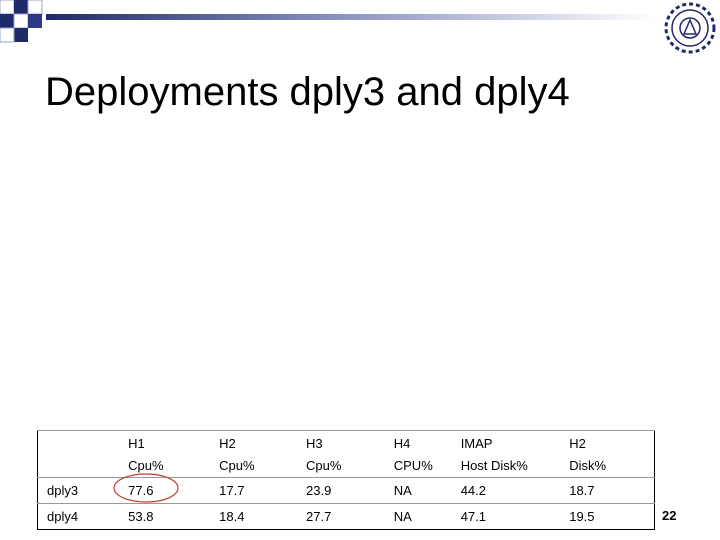 This screenshot has width=720, height=540. Describe the element at coordinates (476, 443) in the screenshot. I see `header-line: IMAP` at that location.